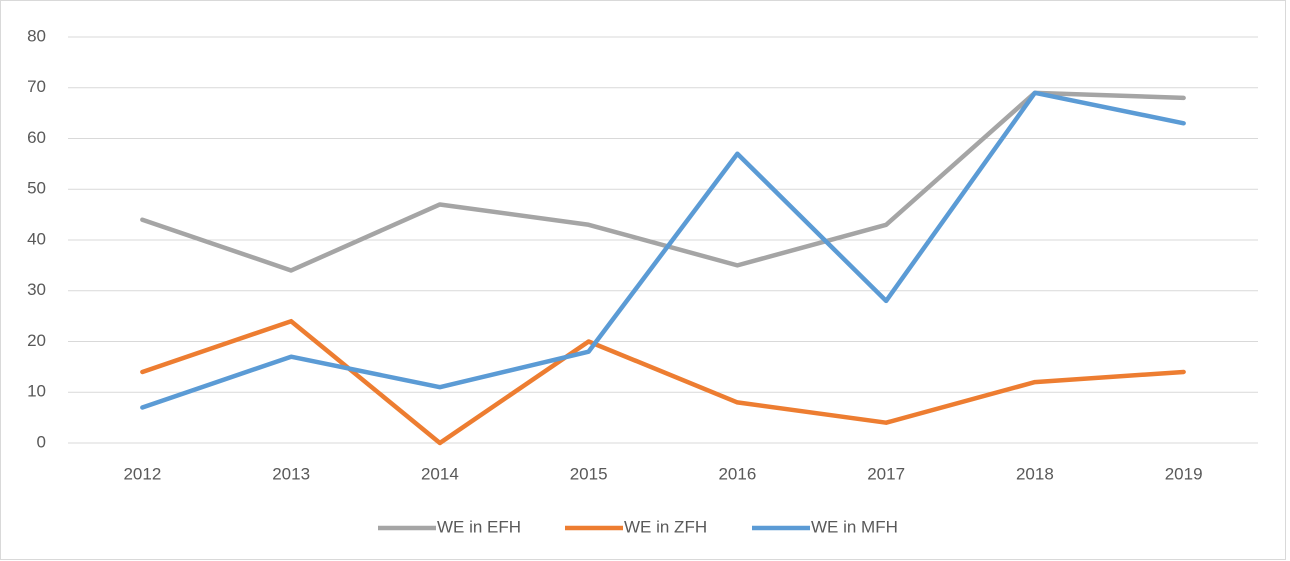 Image resolution: width=1290 pixels, height=561 pixels. Describe the element at coordinates (665, 526) in the screenshot. I see `legend-label: WE in ZFH` at that location.